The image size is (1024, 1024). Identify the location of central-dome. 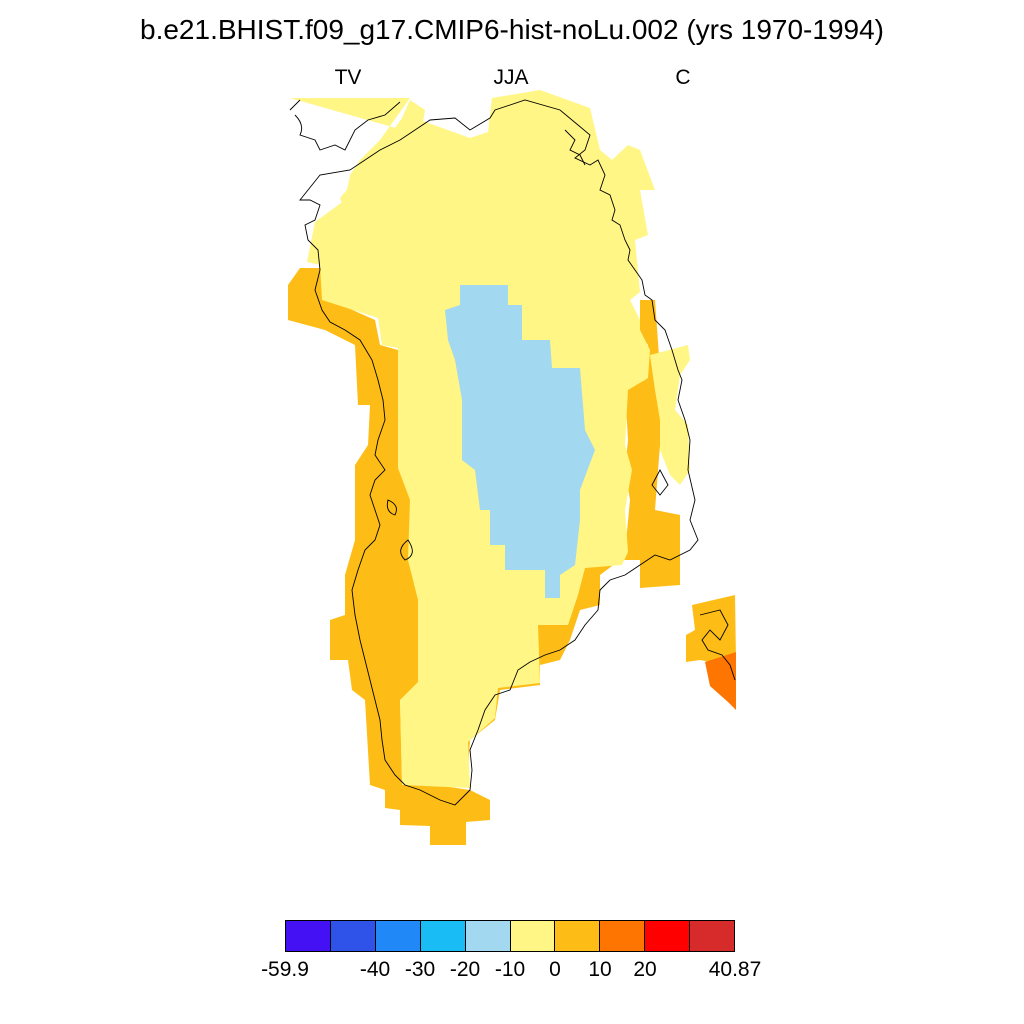
(520, 441).